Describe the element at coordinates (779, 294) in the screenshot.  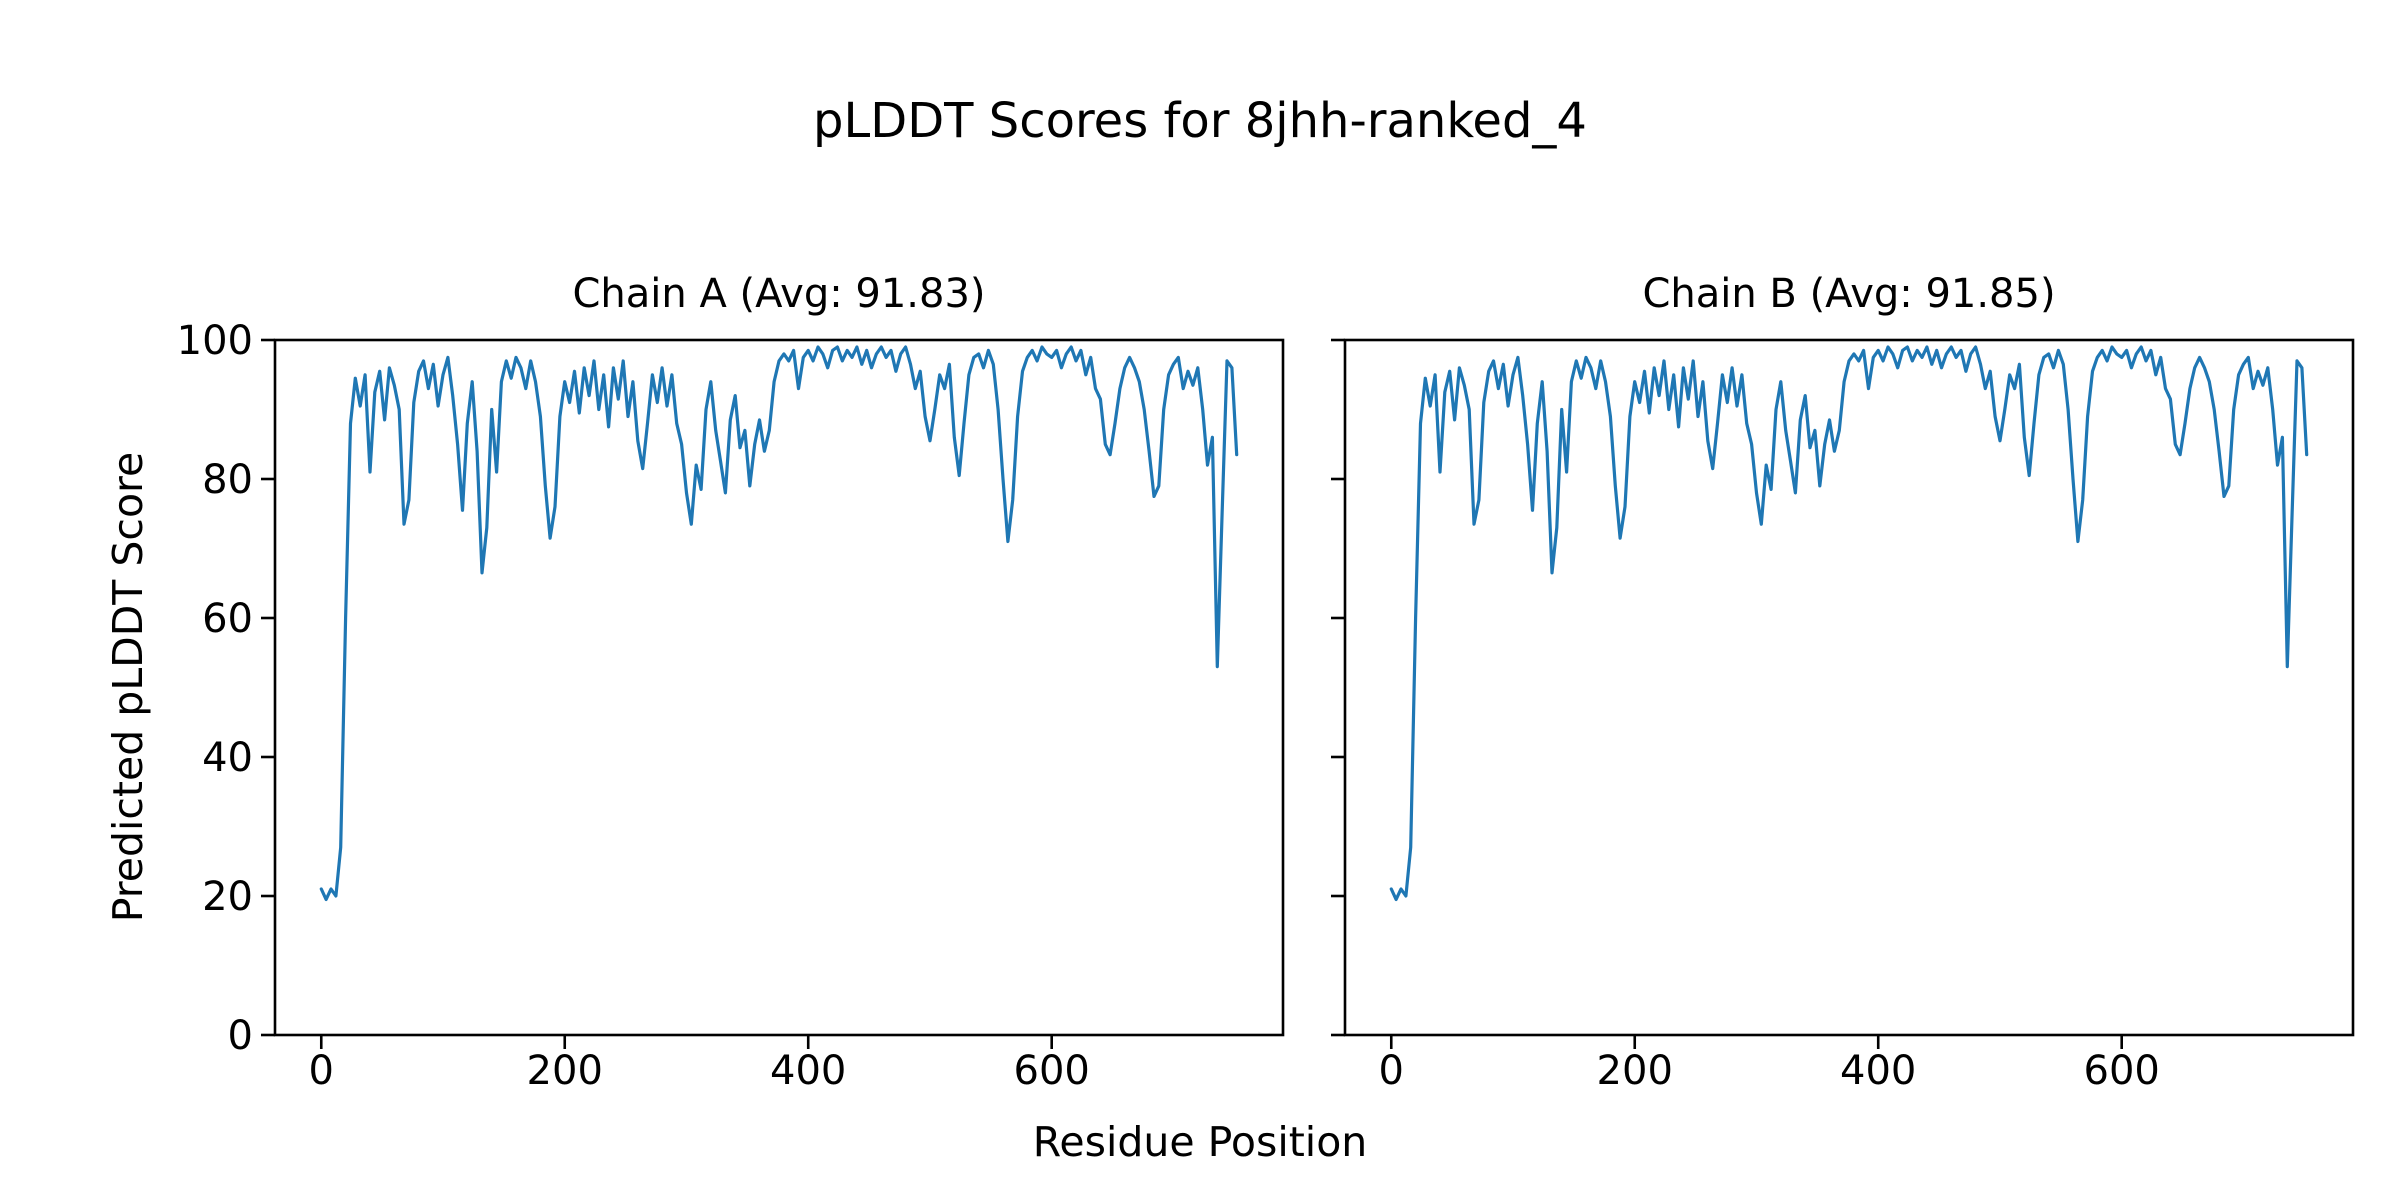
I see `chain-a-title: Chain A (Avg: 91.83)` at that location.